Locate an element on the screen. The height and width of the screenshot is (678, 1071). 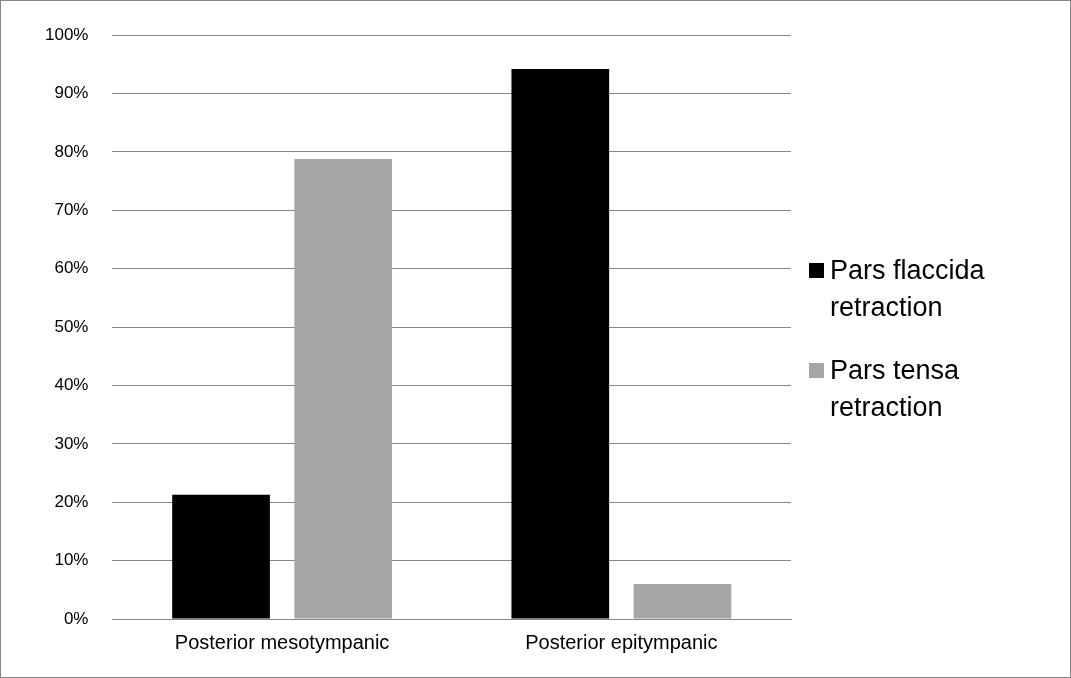
y-tick-label: 0% is located at coordinates (76, 618).